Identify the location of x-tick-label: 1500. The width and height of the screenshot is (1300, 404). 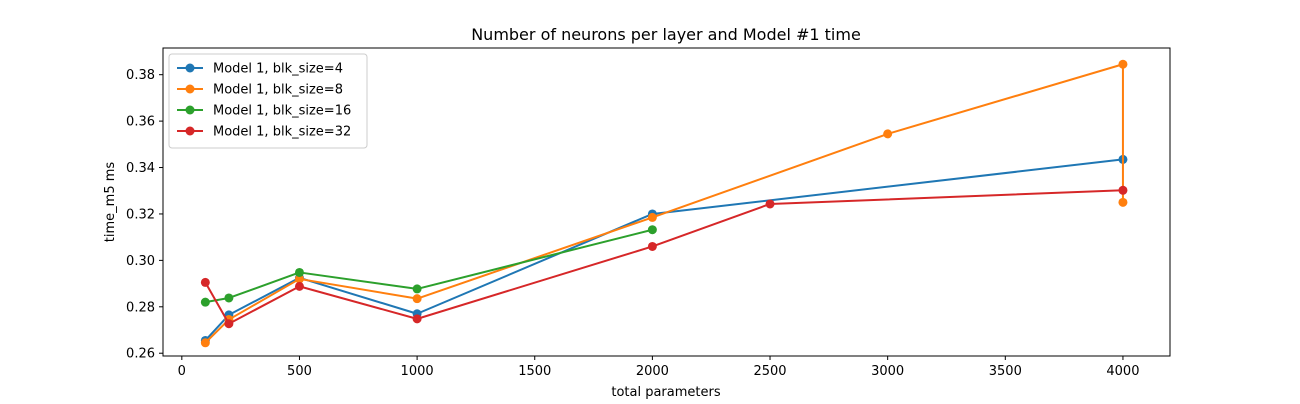
(534, 371).